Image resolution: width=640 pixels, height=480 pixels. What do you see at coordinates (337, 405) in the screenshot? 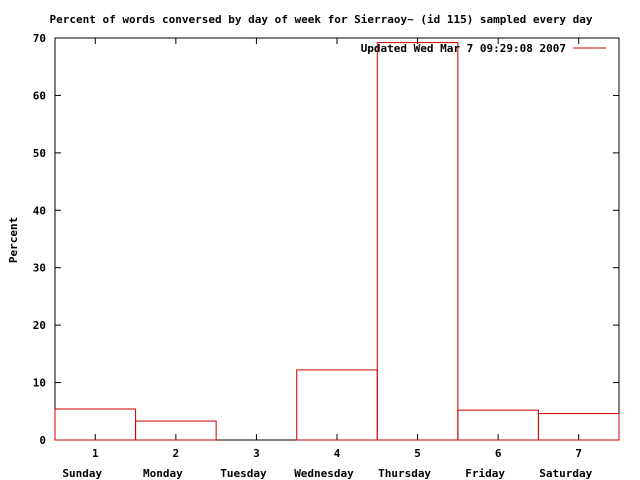
I see `bar-wednesday` at bounding box center [337, 405].